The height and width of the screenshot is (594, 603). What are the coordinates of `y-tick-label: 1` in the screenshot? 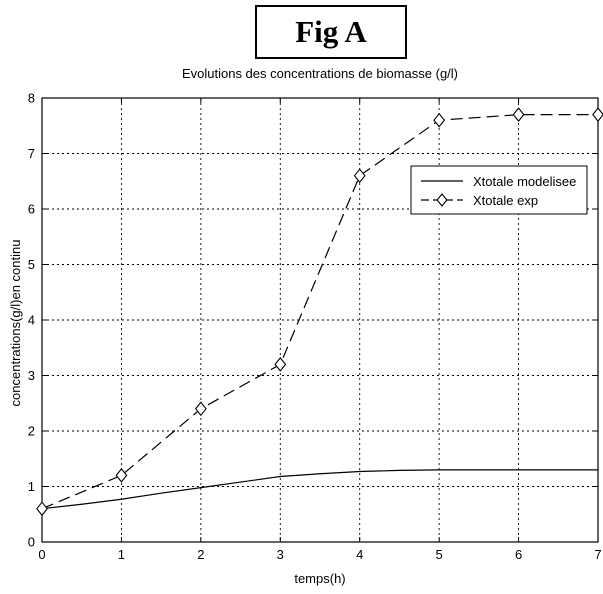 It's located at (31, 486).